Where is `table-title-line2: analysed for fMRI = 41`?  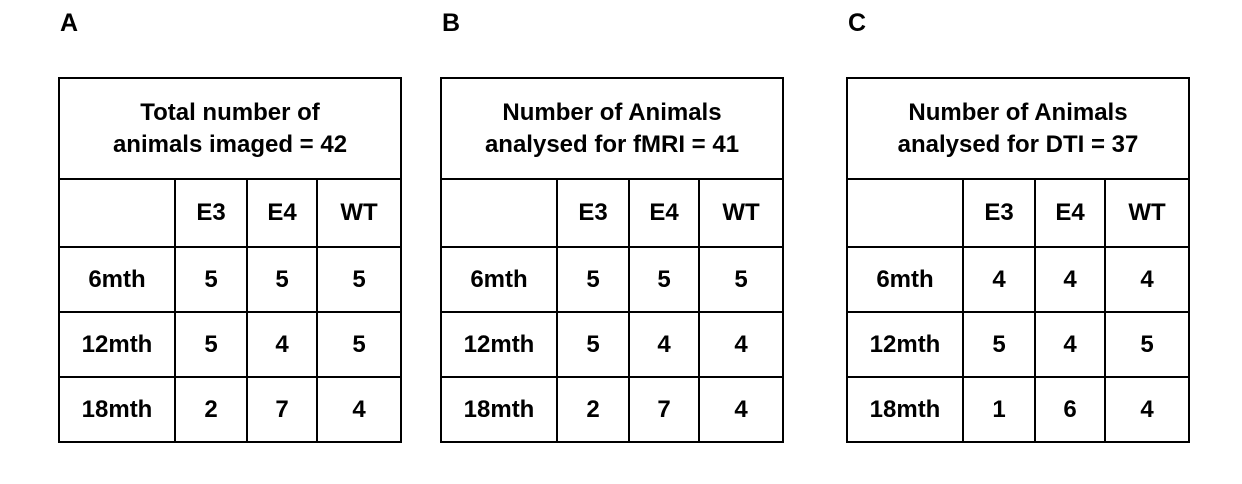 table-title-line2: analysed for fMRI = 41 is located at coordinates (612, 144).